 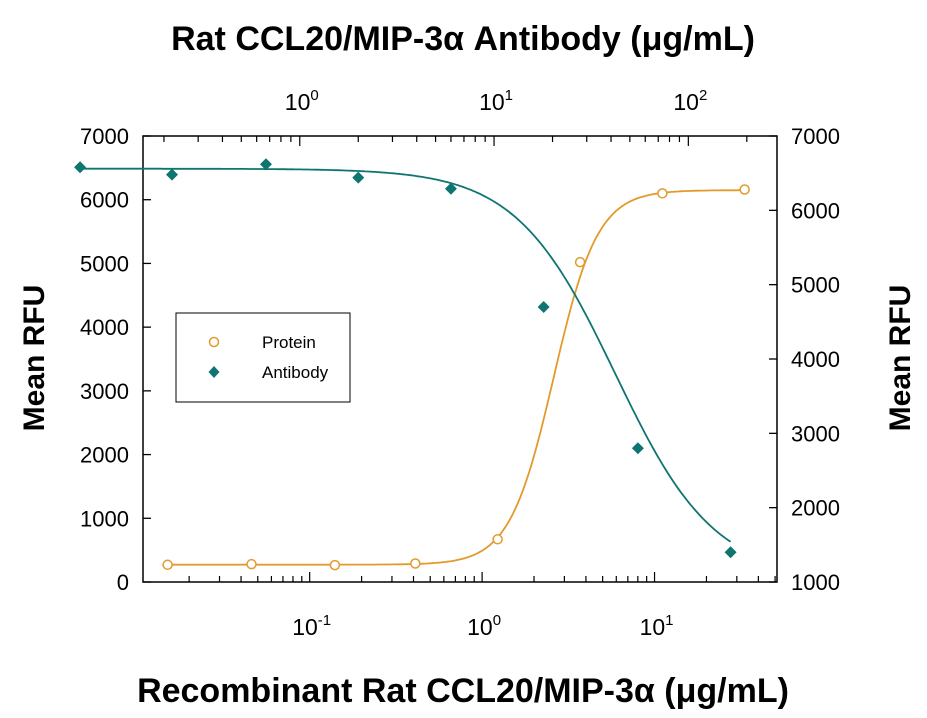 What do you see at coordinates (463, 39) in the screenshot?
I see `top-axis-title: Rat CCL20/MIP-3α Antibody (μg/mL)` at bounding box center [463, 39].